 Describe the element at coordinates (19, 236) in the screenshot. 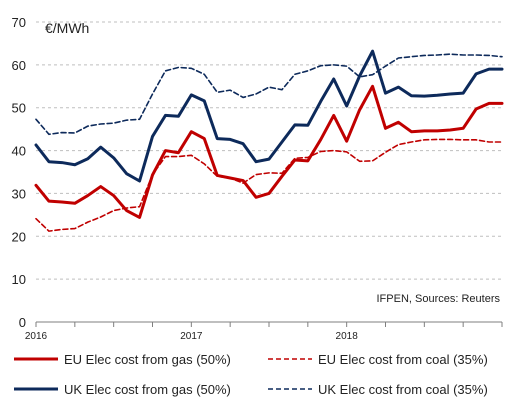

I see `y-tick-label: 20` at that location.